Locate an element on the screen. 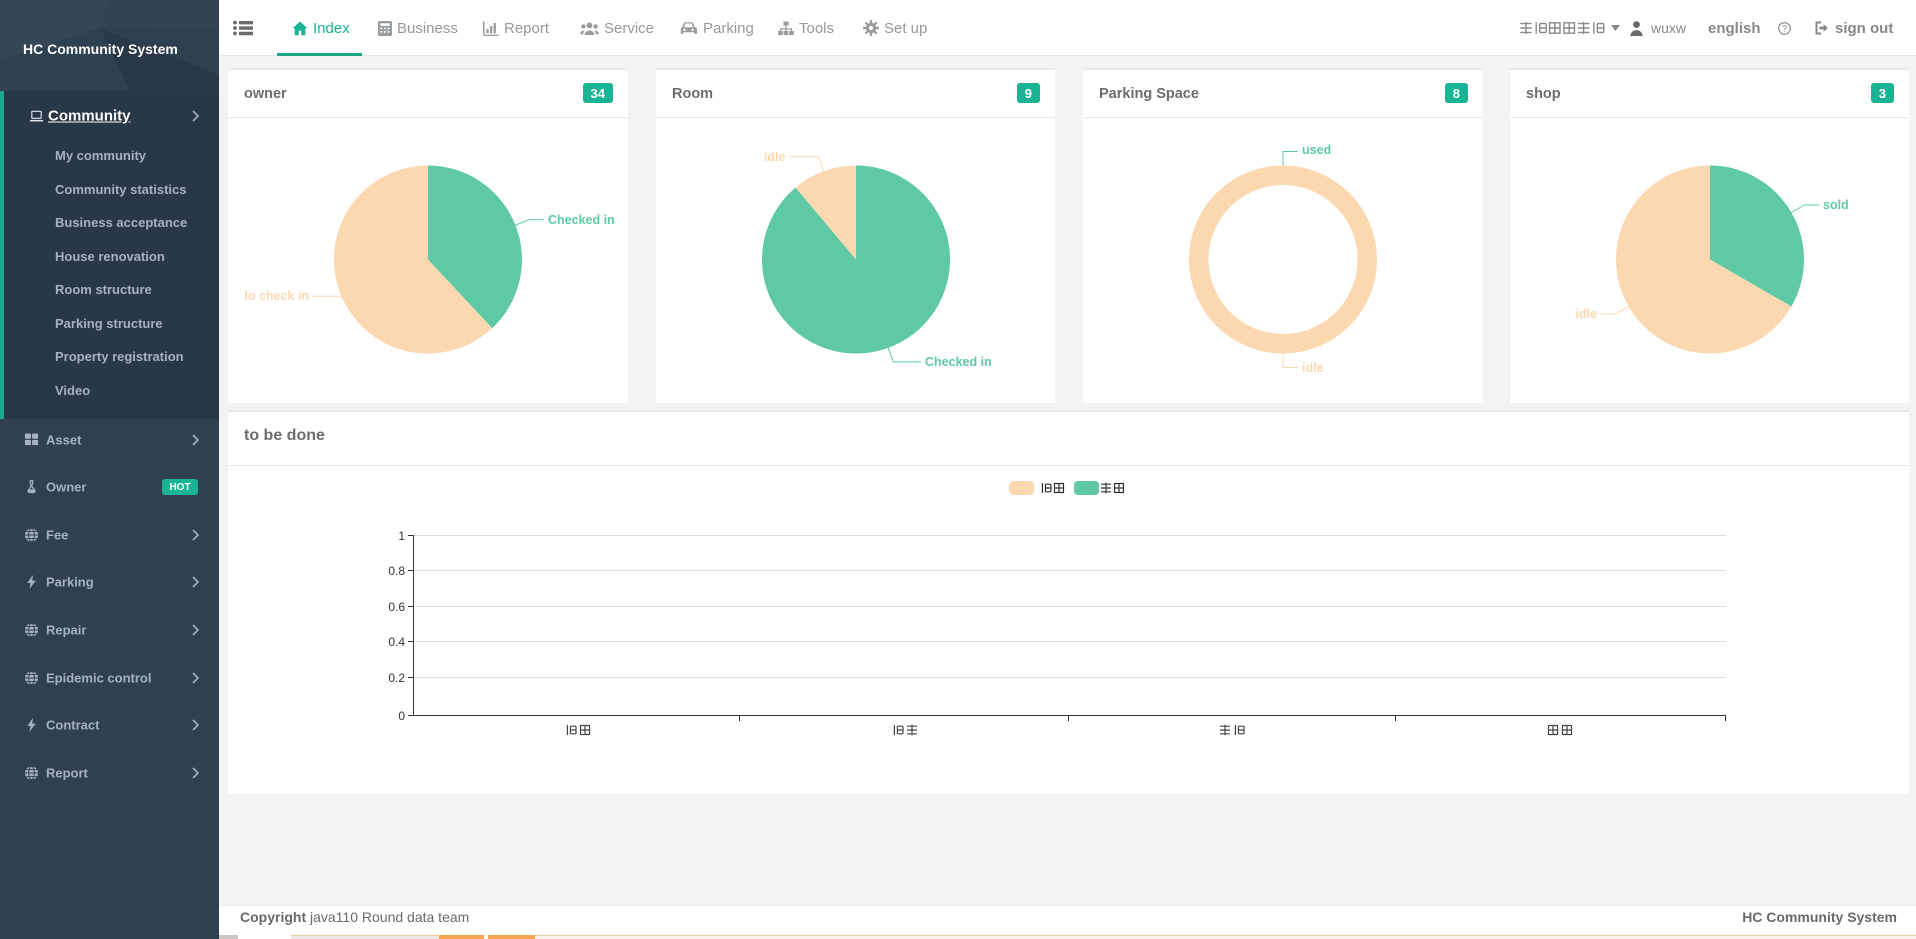 This screenshot has width=1916, height=939. svg-text: sold is located at coordinates (1836, 205).